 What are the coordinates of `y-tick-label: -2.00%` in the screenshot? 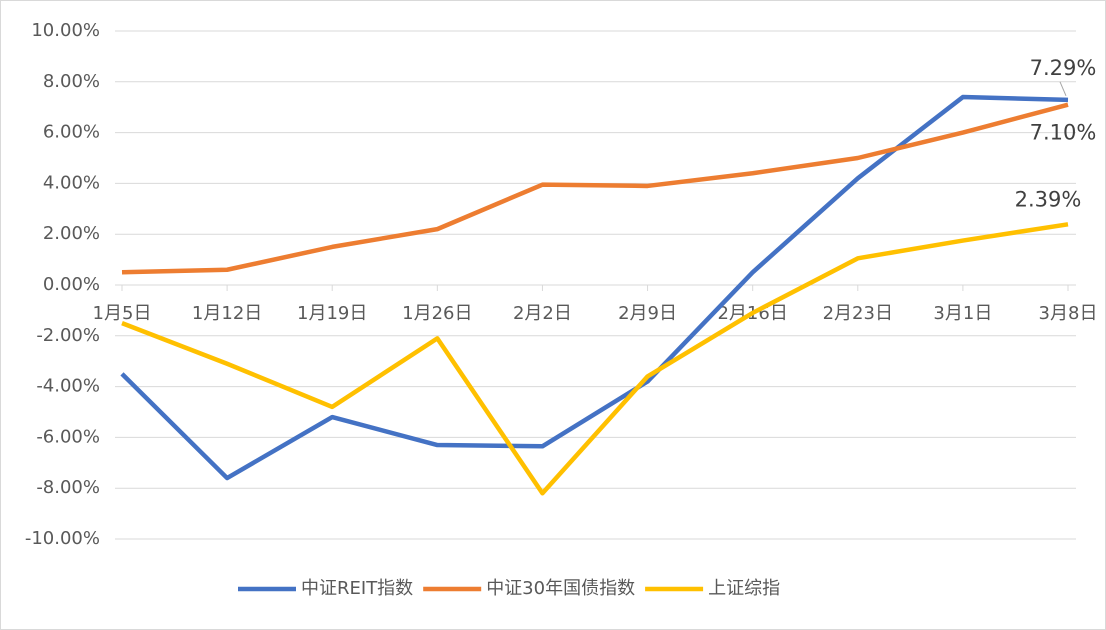 It's located at (68, 335).